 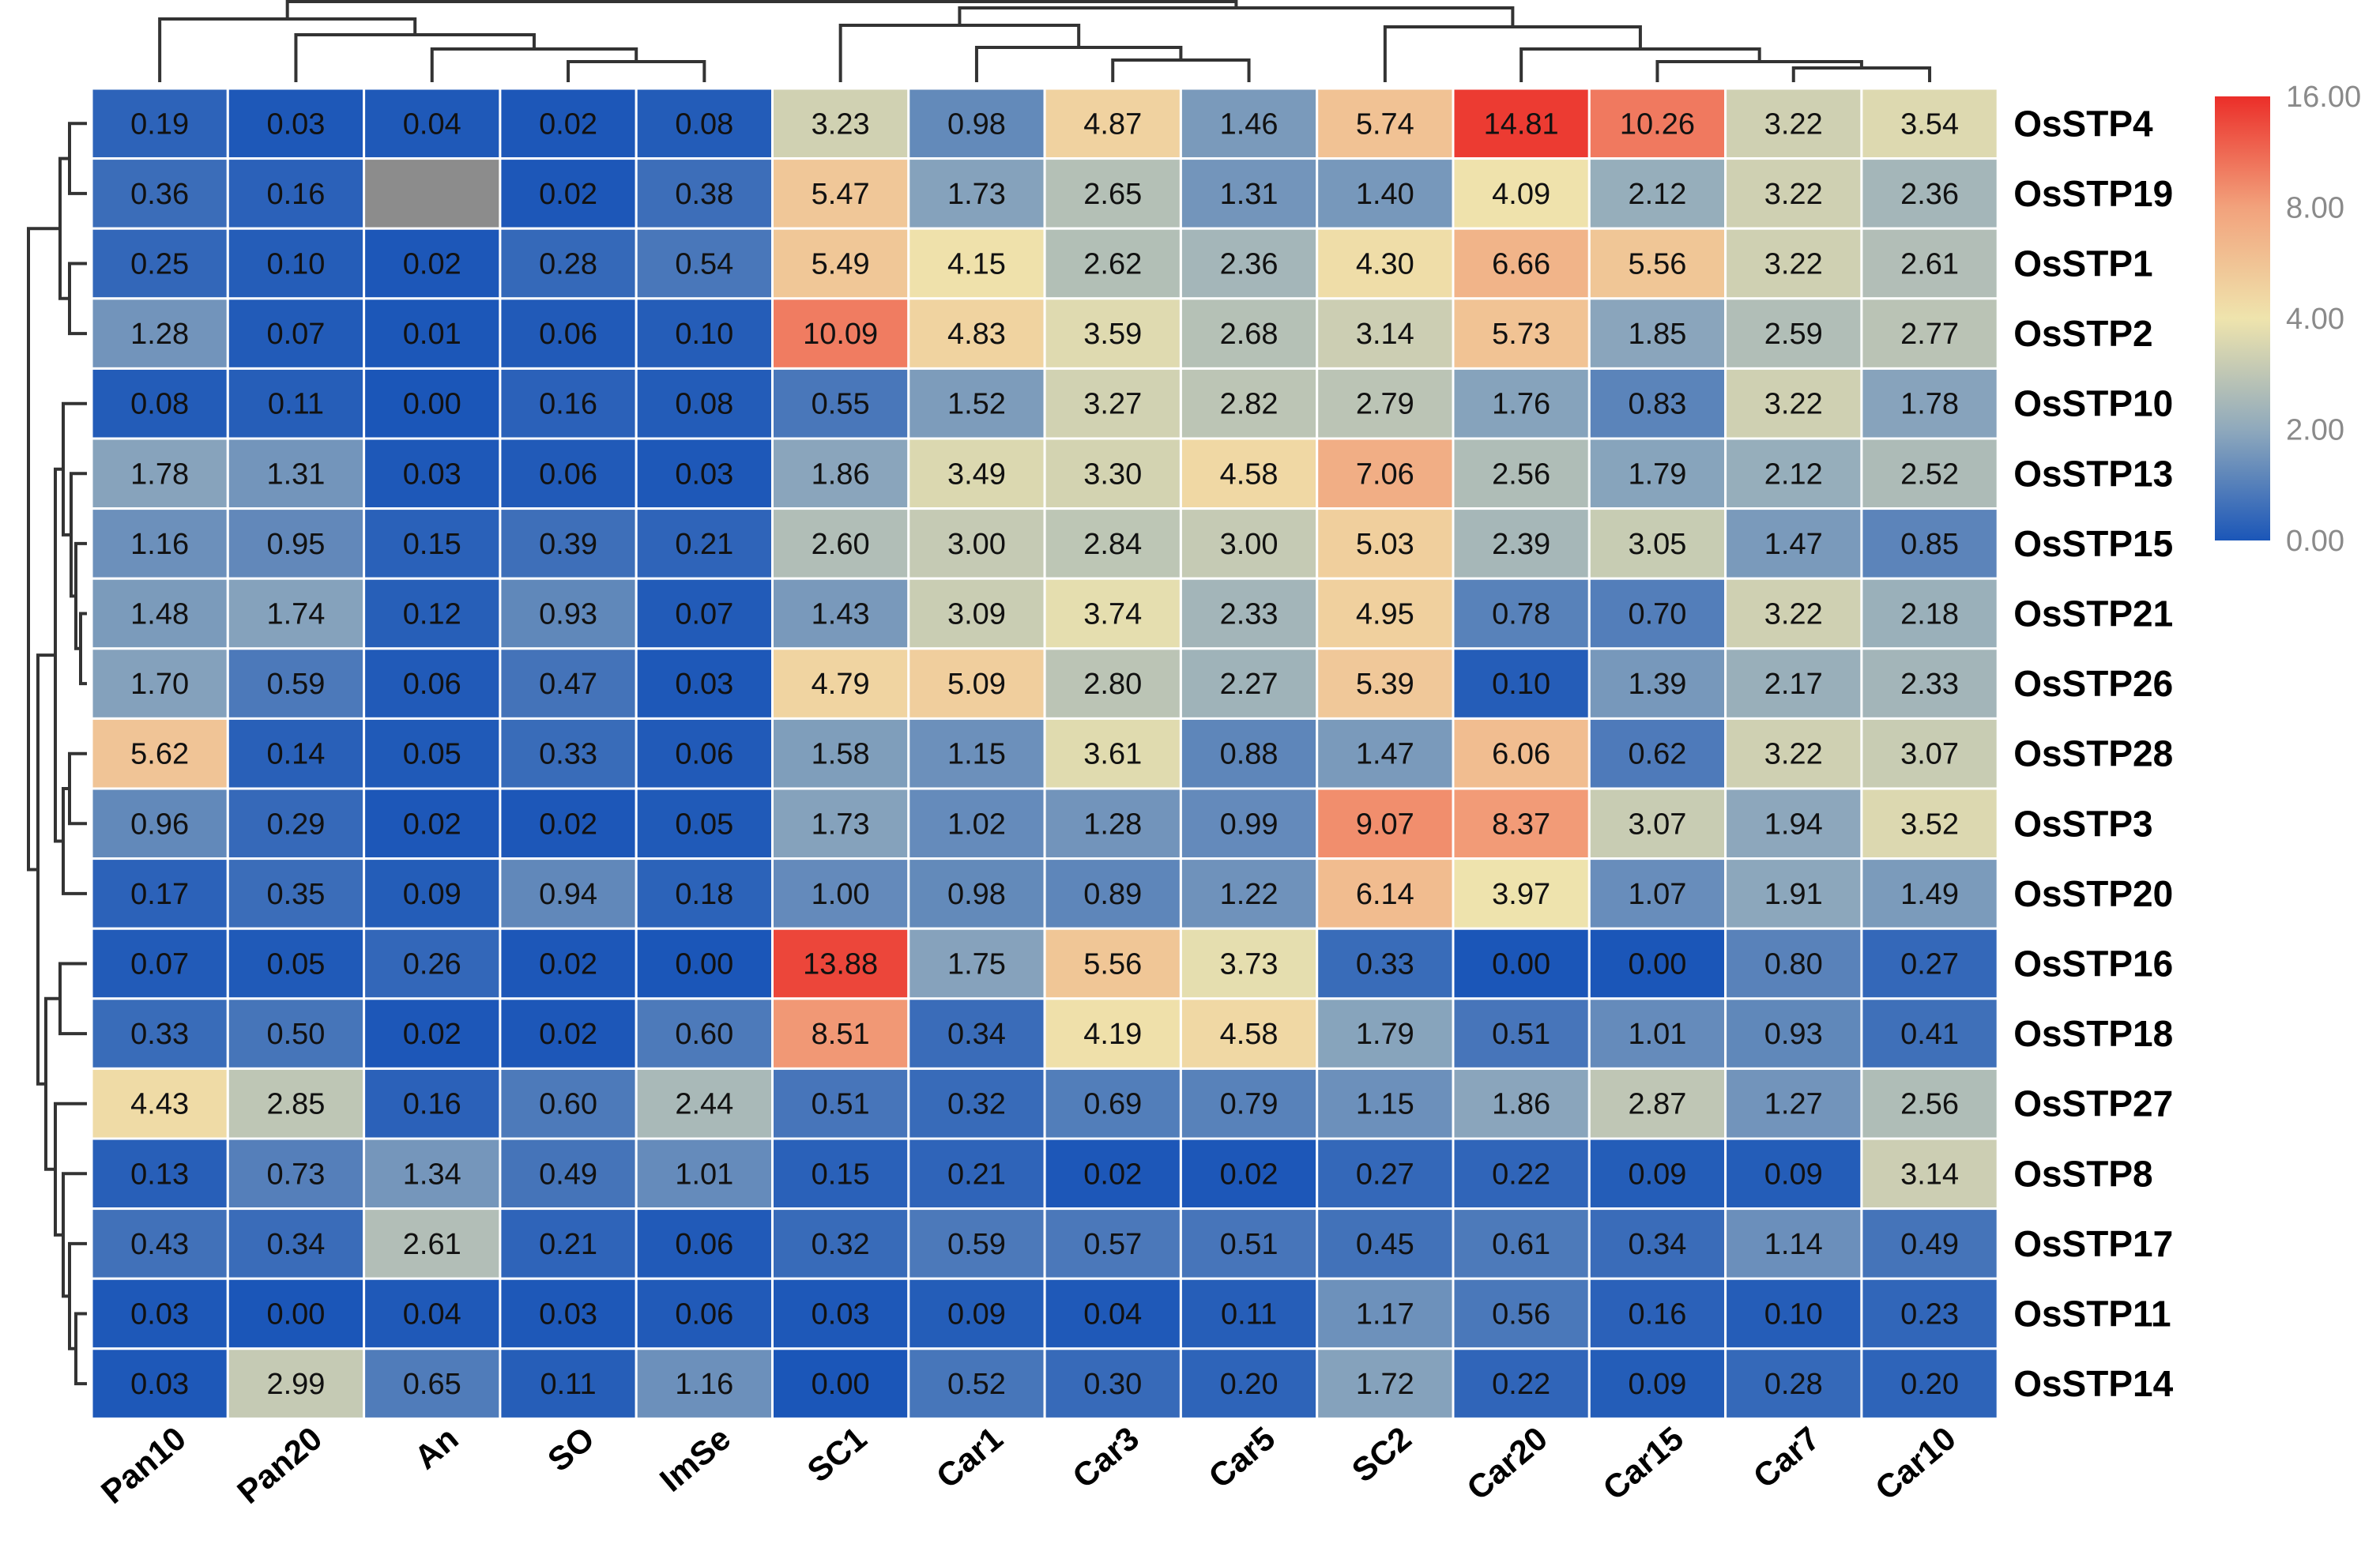 I want to click on cell-value-label: 4.19, so click(x=1112, y=1034).